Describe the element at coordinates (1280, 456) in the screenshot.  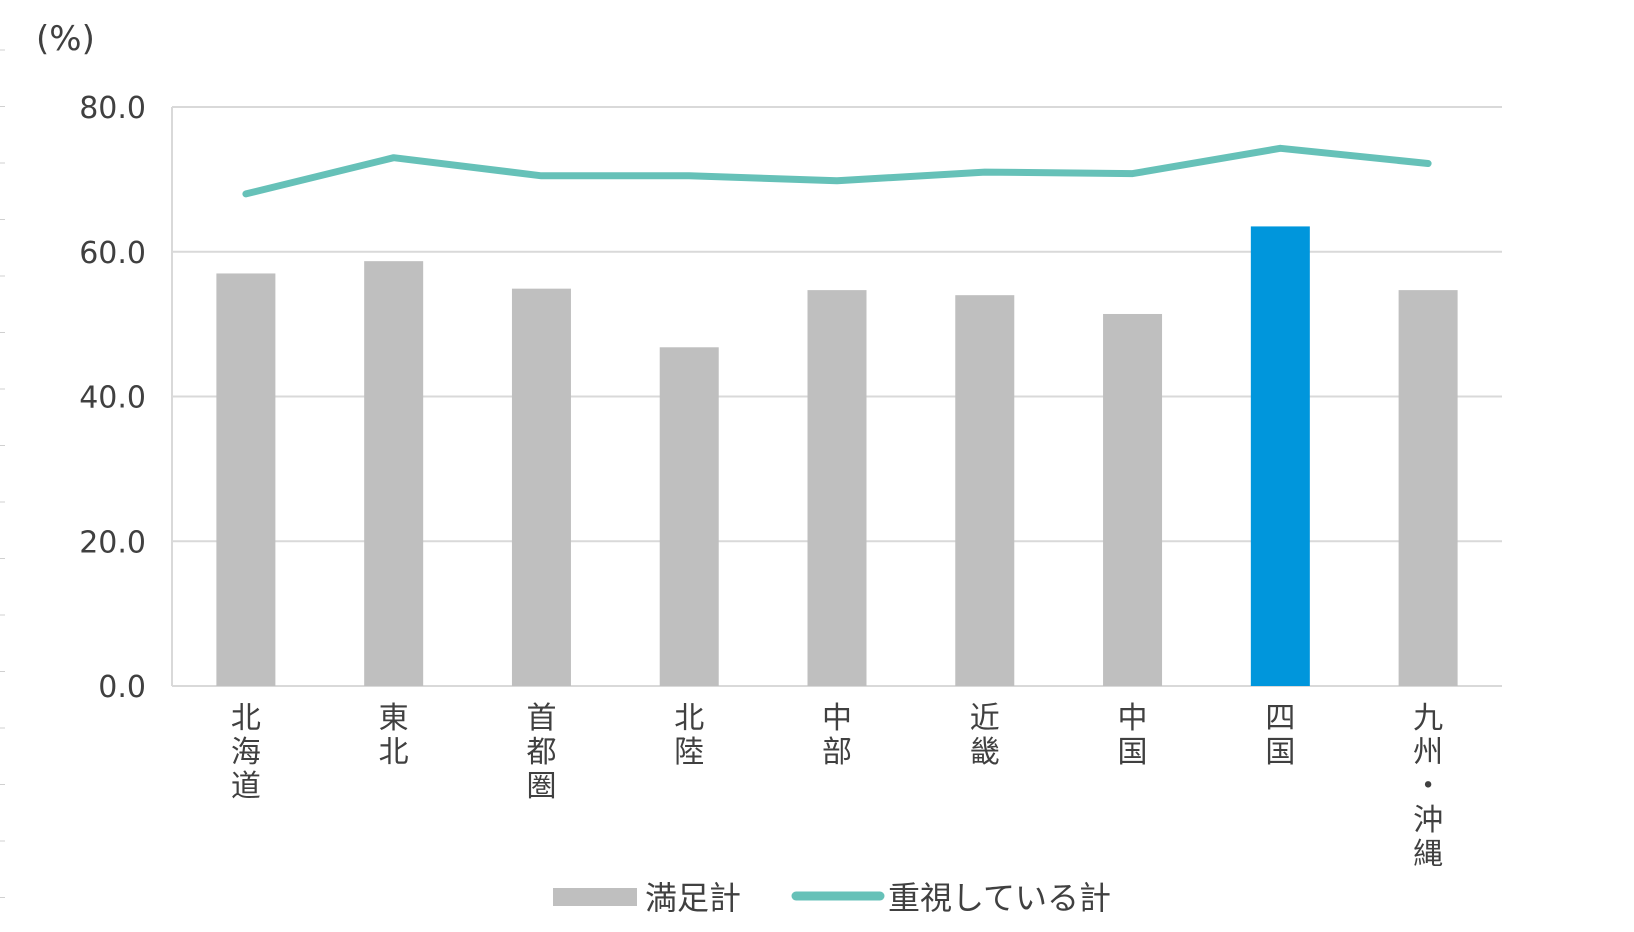
I see `bar-highlighted` at that location.